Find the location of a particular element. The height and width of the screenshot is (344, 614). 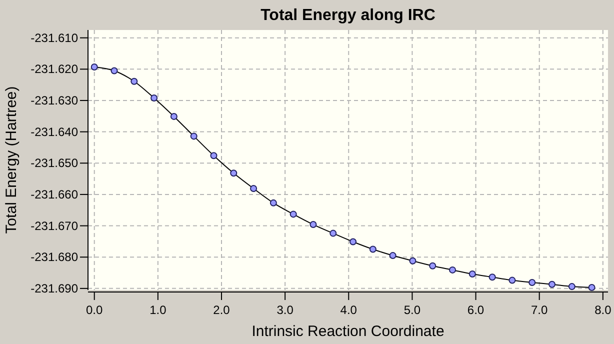

x-tick-label: 2.0 is located at coordinates (221, 310).